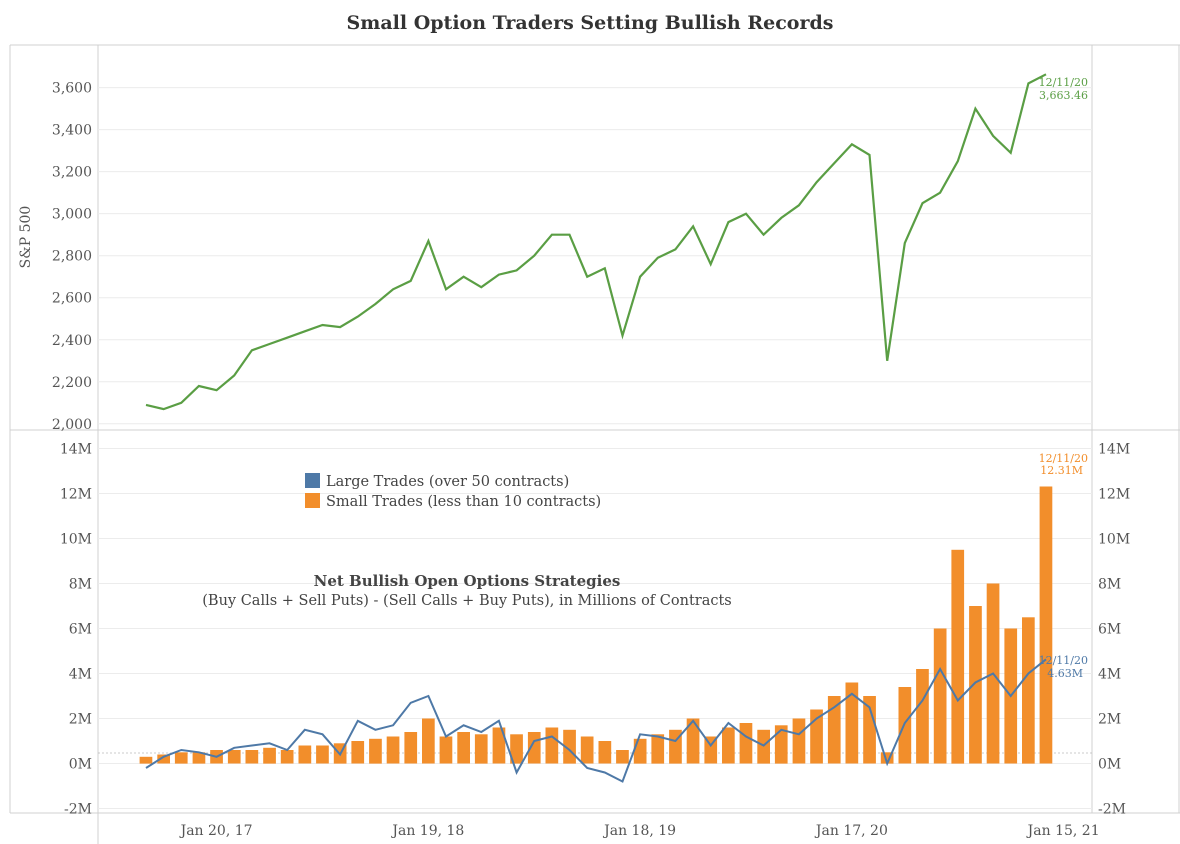 This screenshot has height=844, width=1180. Describe the element at coordinates (80, 585) in the screenshot. I see `options-y-tick-left: 8M` at that location.